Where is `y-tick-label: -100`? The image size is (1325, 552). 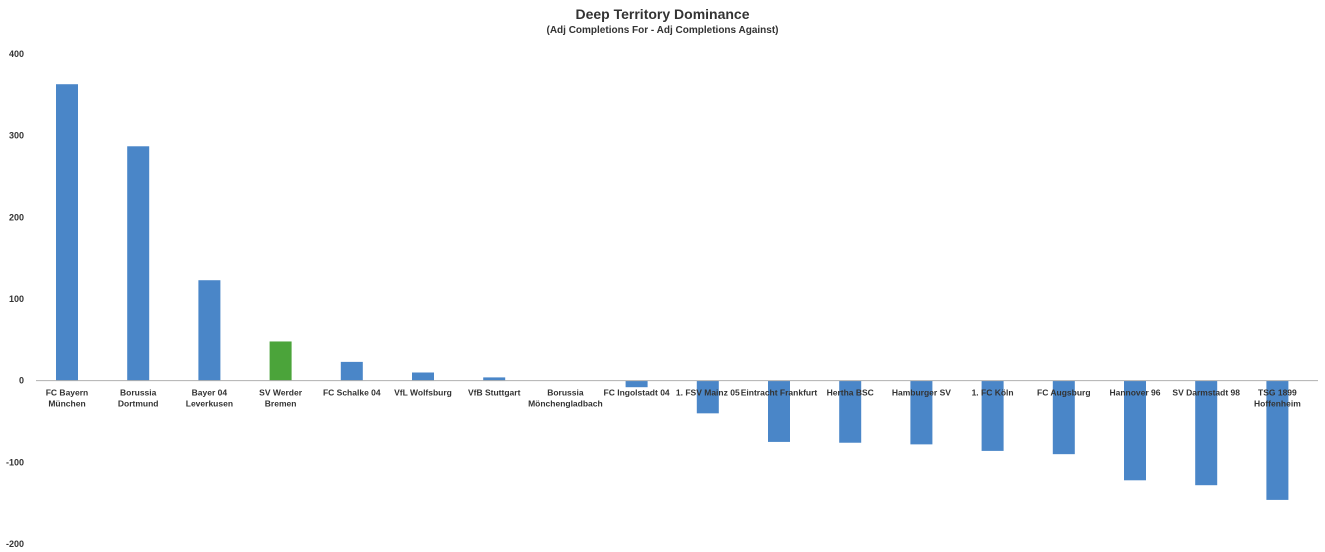 y-tick-label: -100 is located at coordinates (15, 462).